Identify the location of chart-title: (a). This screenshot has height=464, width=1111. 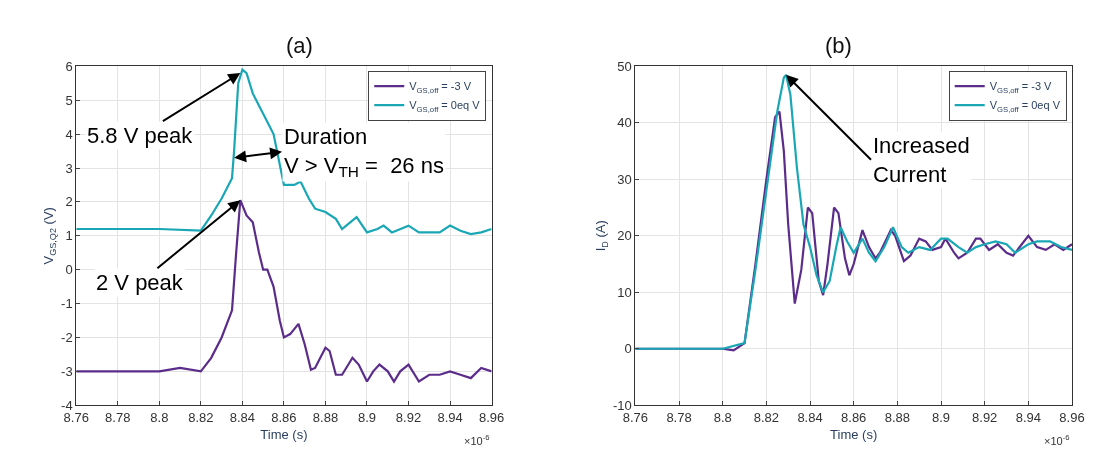
(299, 45).